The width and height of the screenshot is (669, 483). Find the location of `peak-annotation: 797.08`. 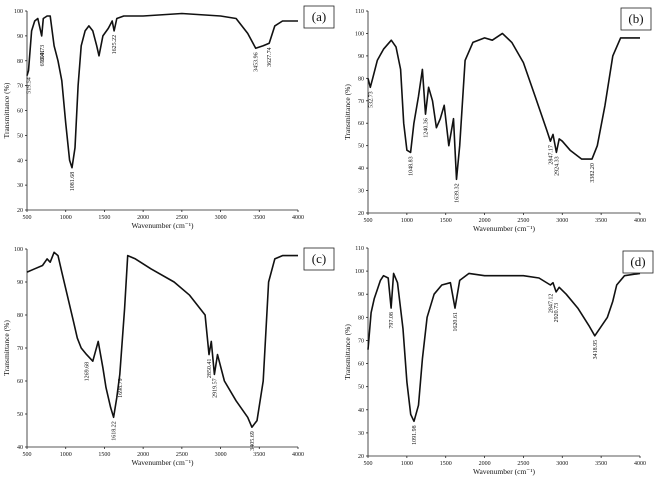

peak-annotation: 797.08 is located at coordinates (392, 320).